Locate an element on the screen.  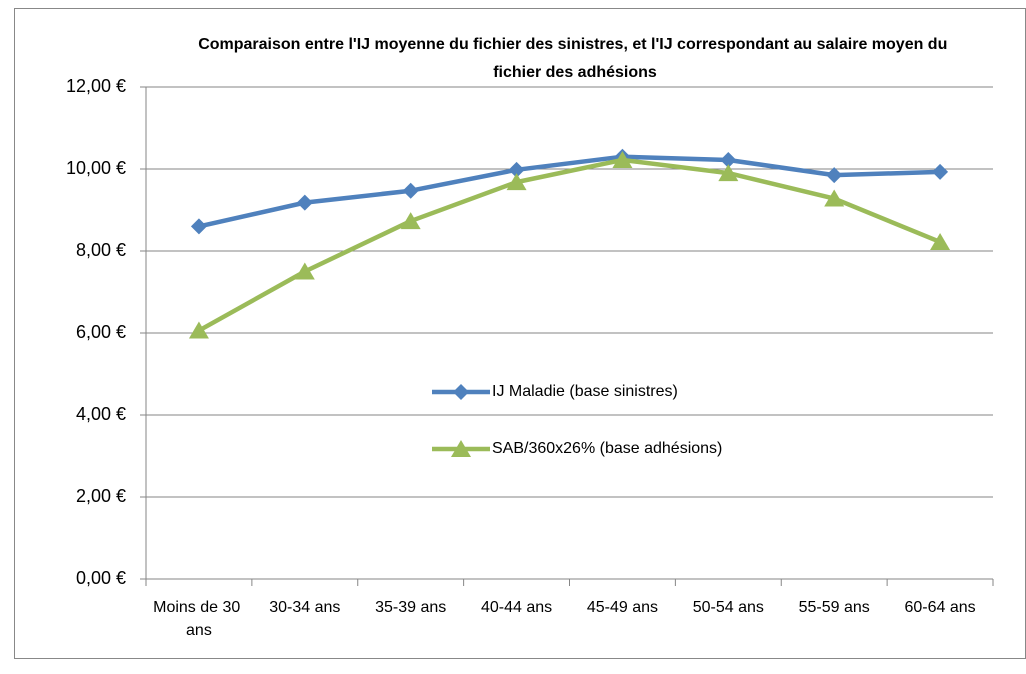
x-tick-label: 55-59 ans is located at coordinates (834, 607).